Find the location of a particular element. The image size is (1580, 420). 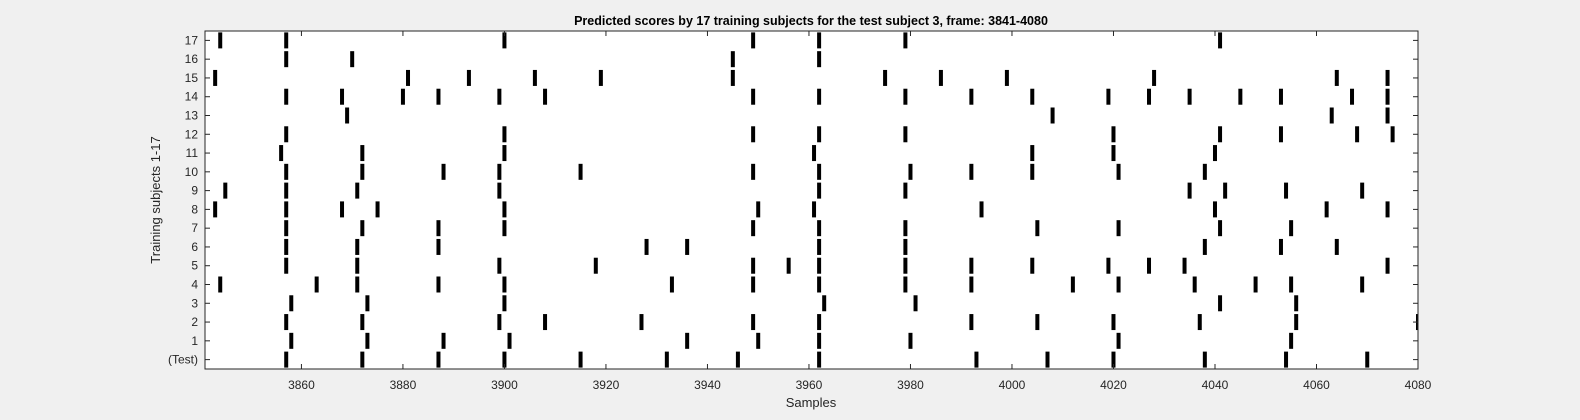

x-tick-label: 4060 is located at coordinates (1316, 385).